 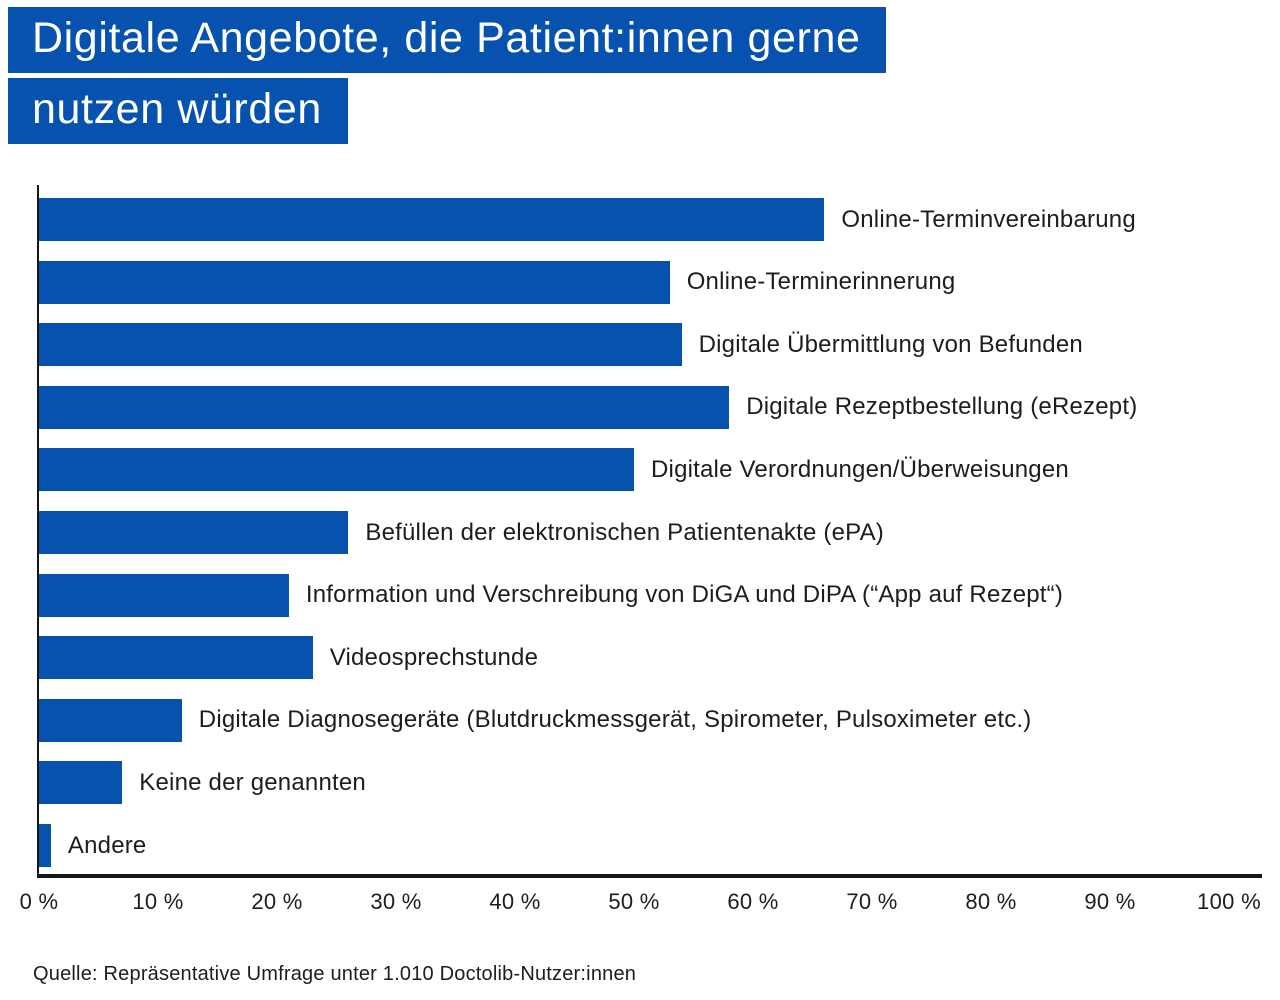 I want to click on bar-row: Online-Terminerinnerung, so click(x=497, y=282).